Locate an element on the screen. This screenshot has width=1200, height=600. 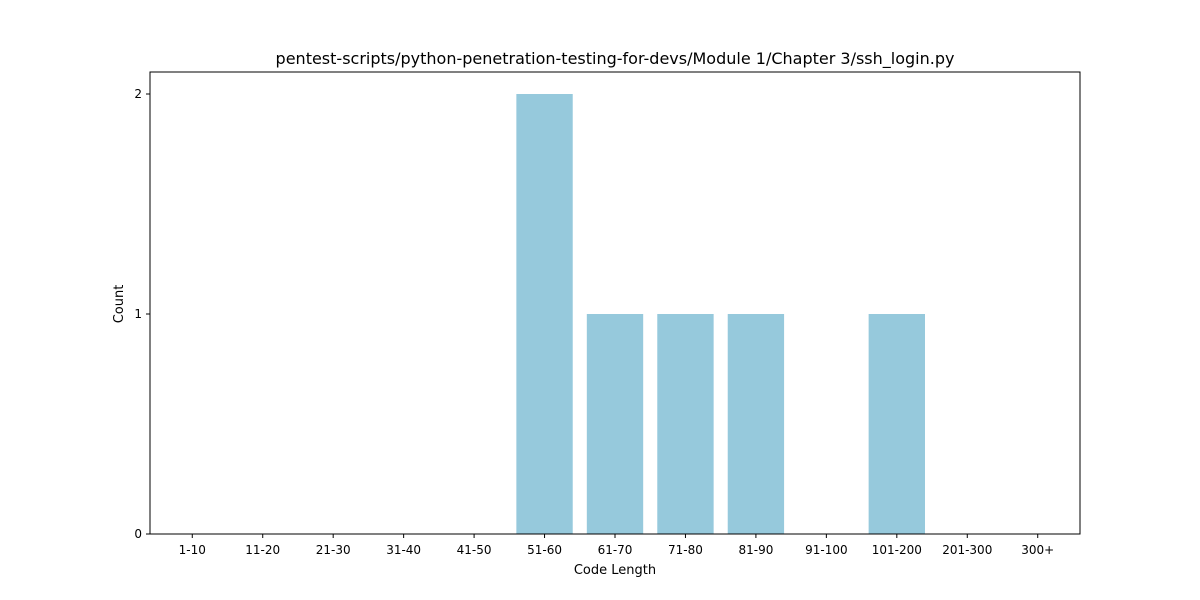
y-tick-label: 0 is located at coordinates (138, 534).